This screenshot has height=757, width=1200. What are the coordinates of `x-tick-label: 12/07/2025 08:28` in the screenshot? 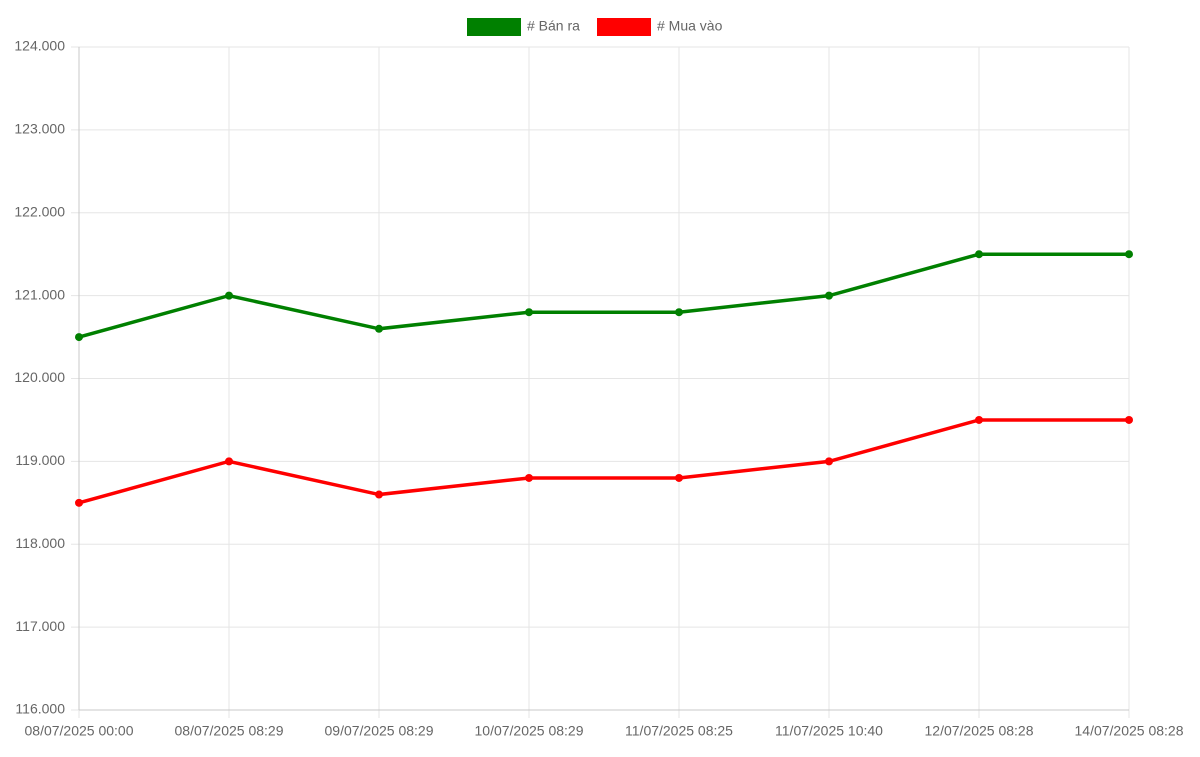 It's located at (979, 731).